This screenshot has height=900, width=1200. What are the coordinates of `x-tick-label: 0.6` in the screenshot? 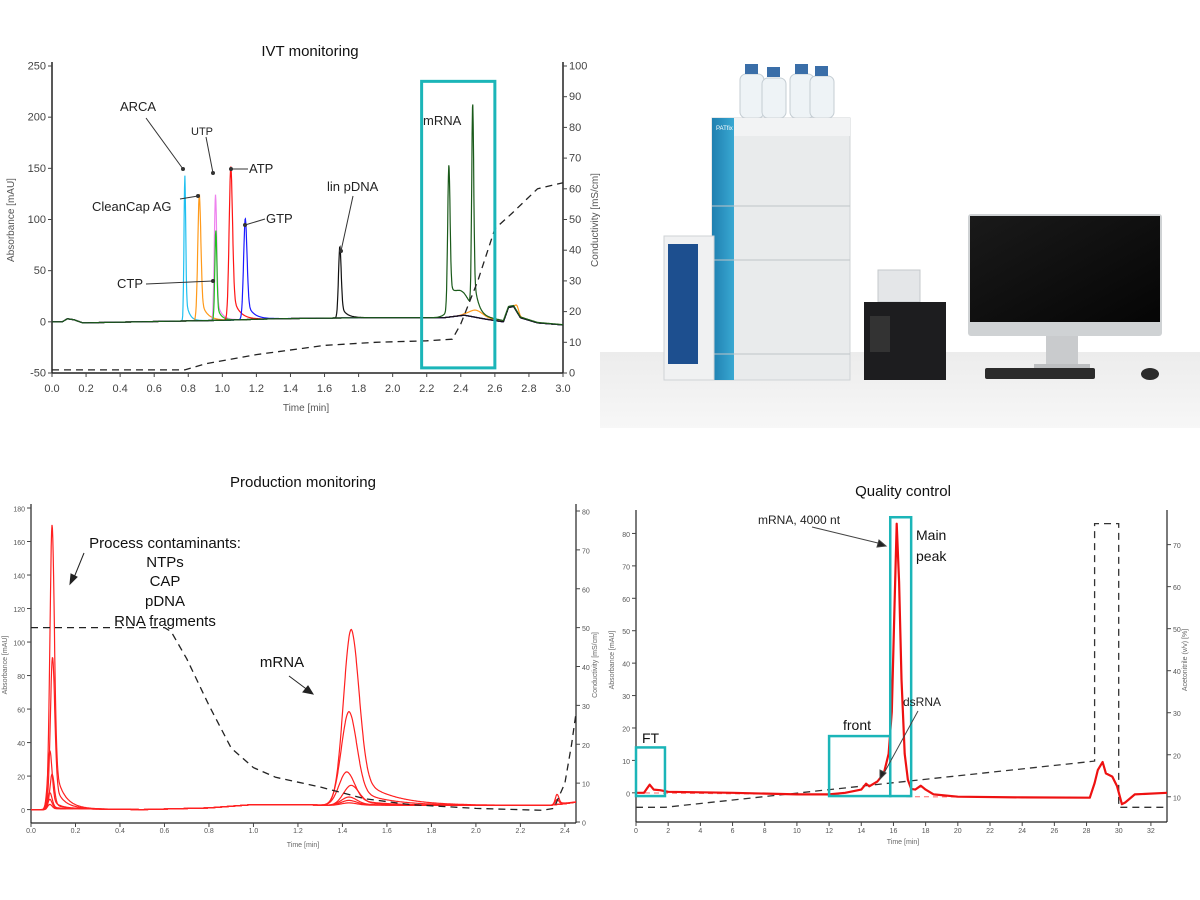 It's located at (165, 831).